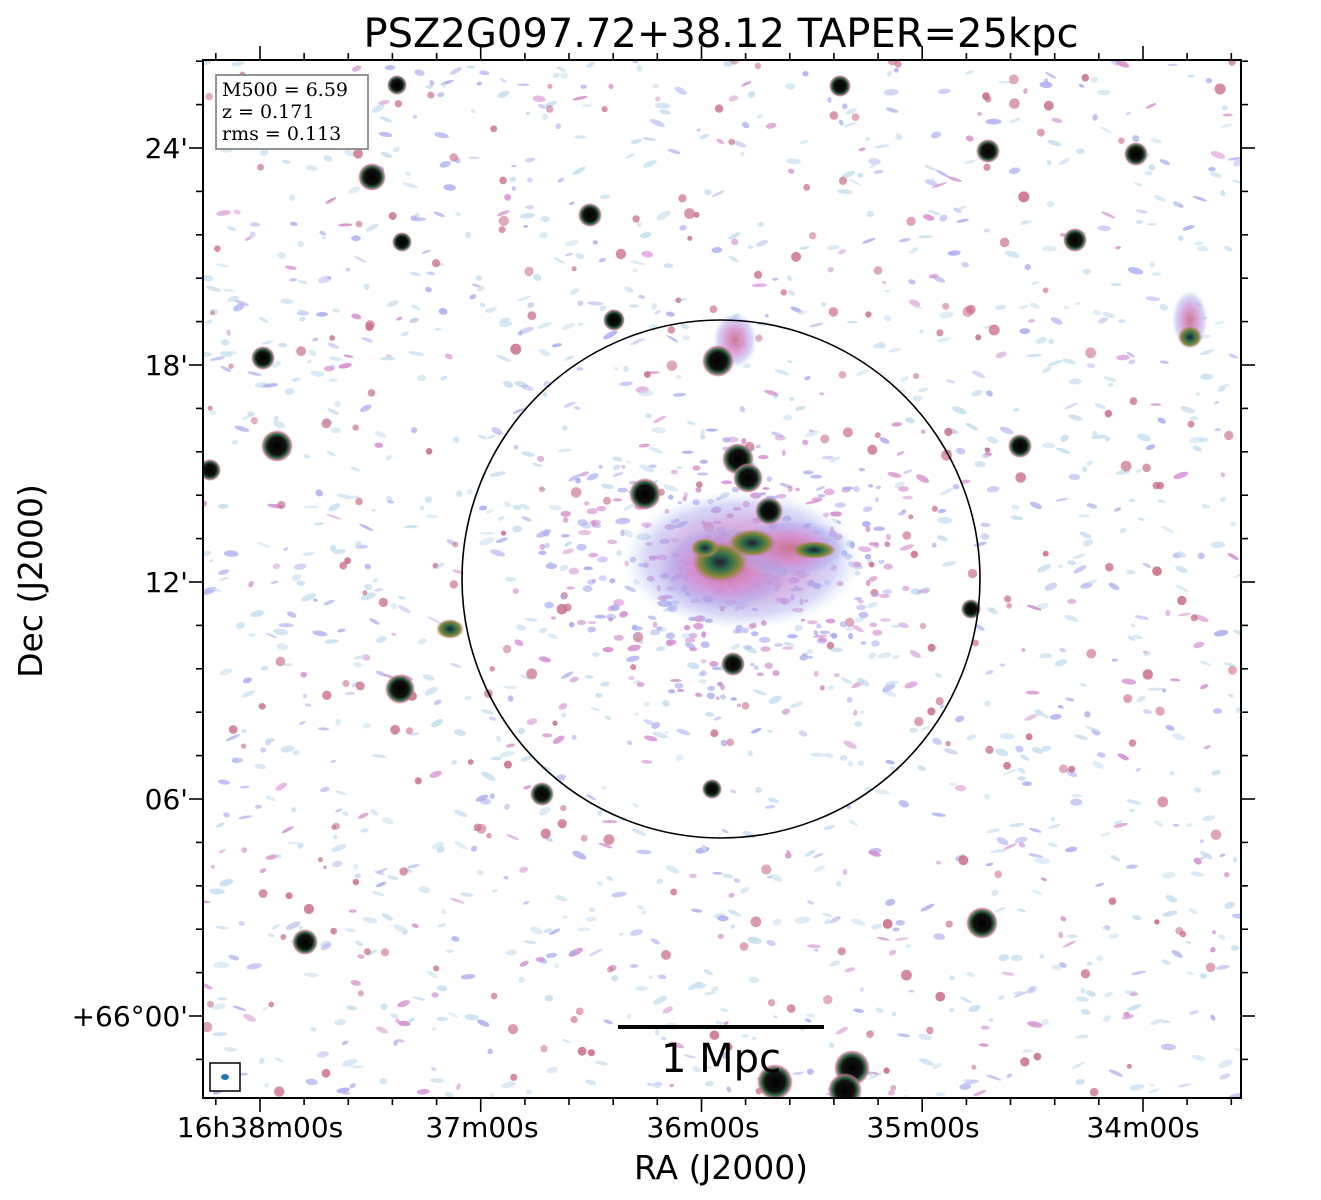 The image size is (1321, 1200). I want to click on x-tick-label: 37m00s, so click(481, 1127).